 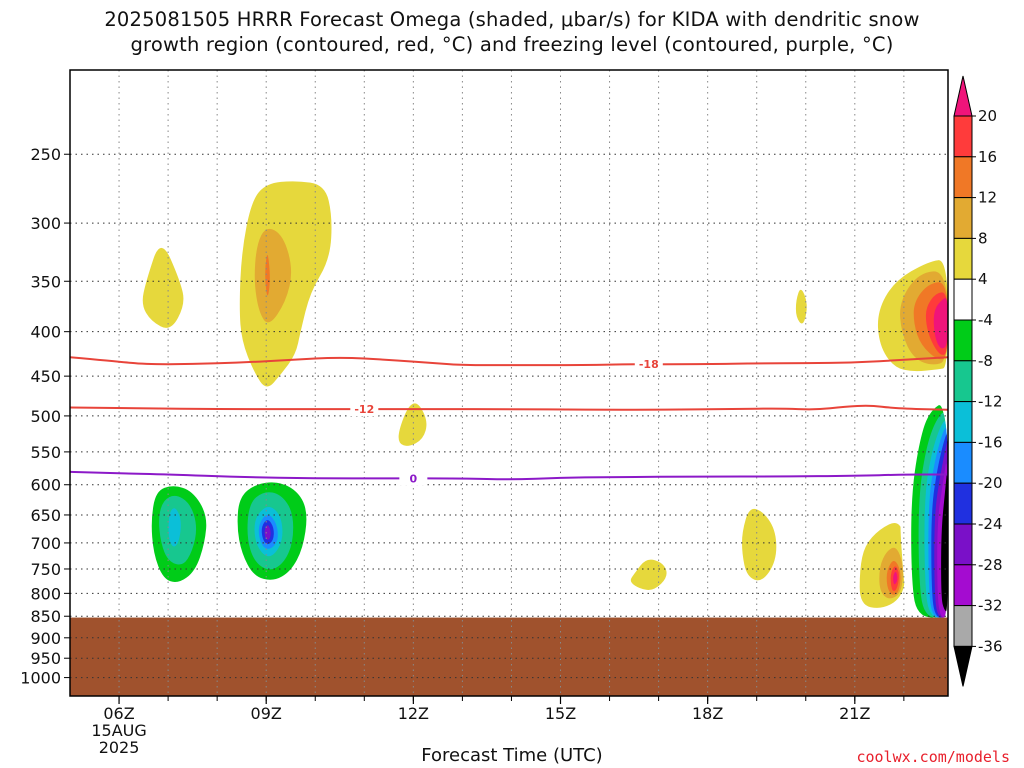 What do you see at coordinates (990, 524) in the screenshot?
I see `colorbar-label--24: -24` at bounding box center [990, 524].